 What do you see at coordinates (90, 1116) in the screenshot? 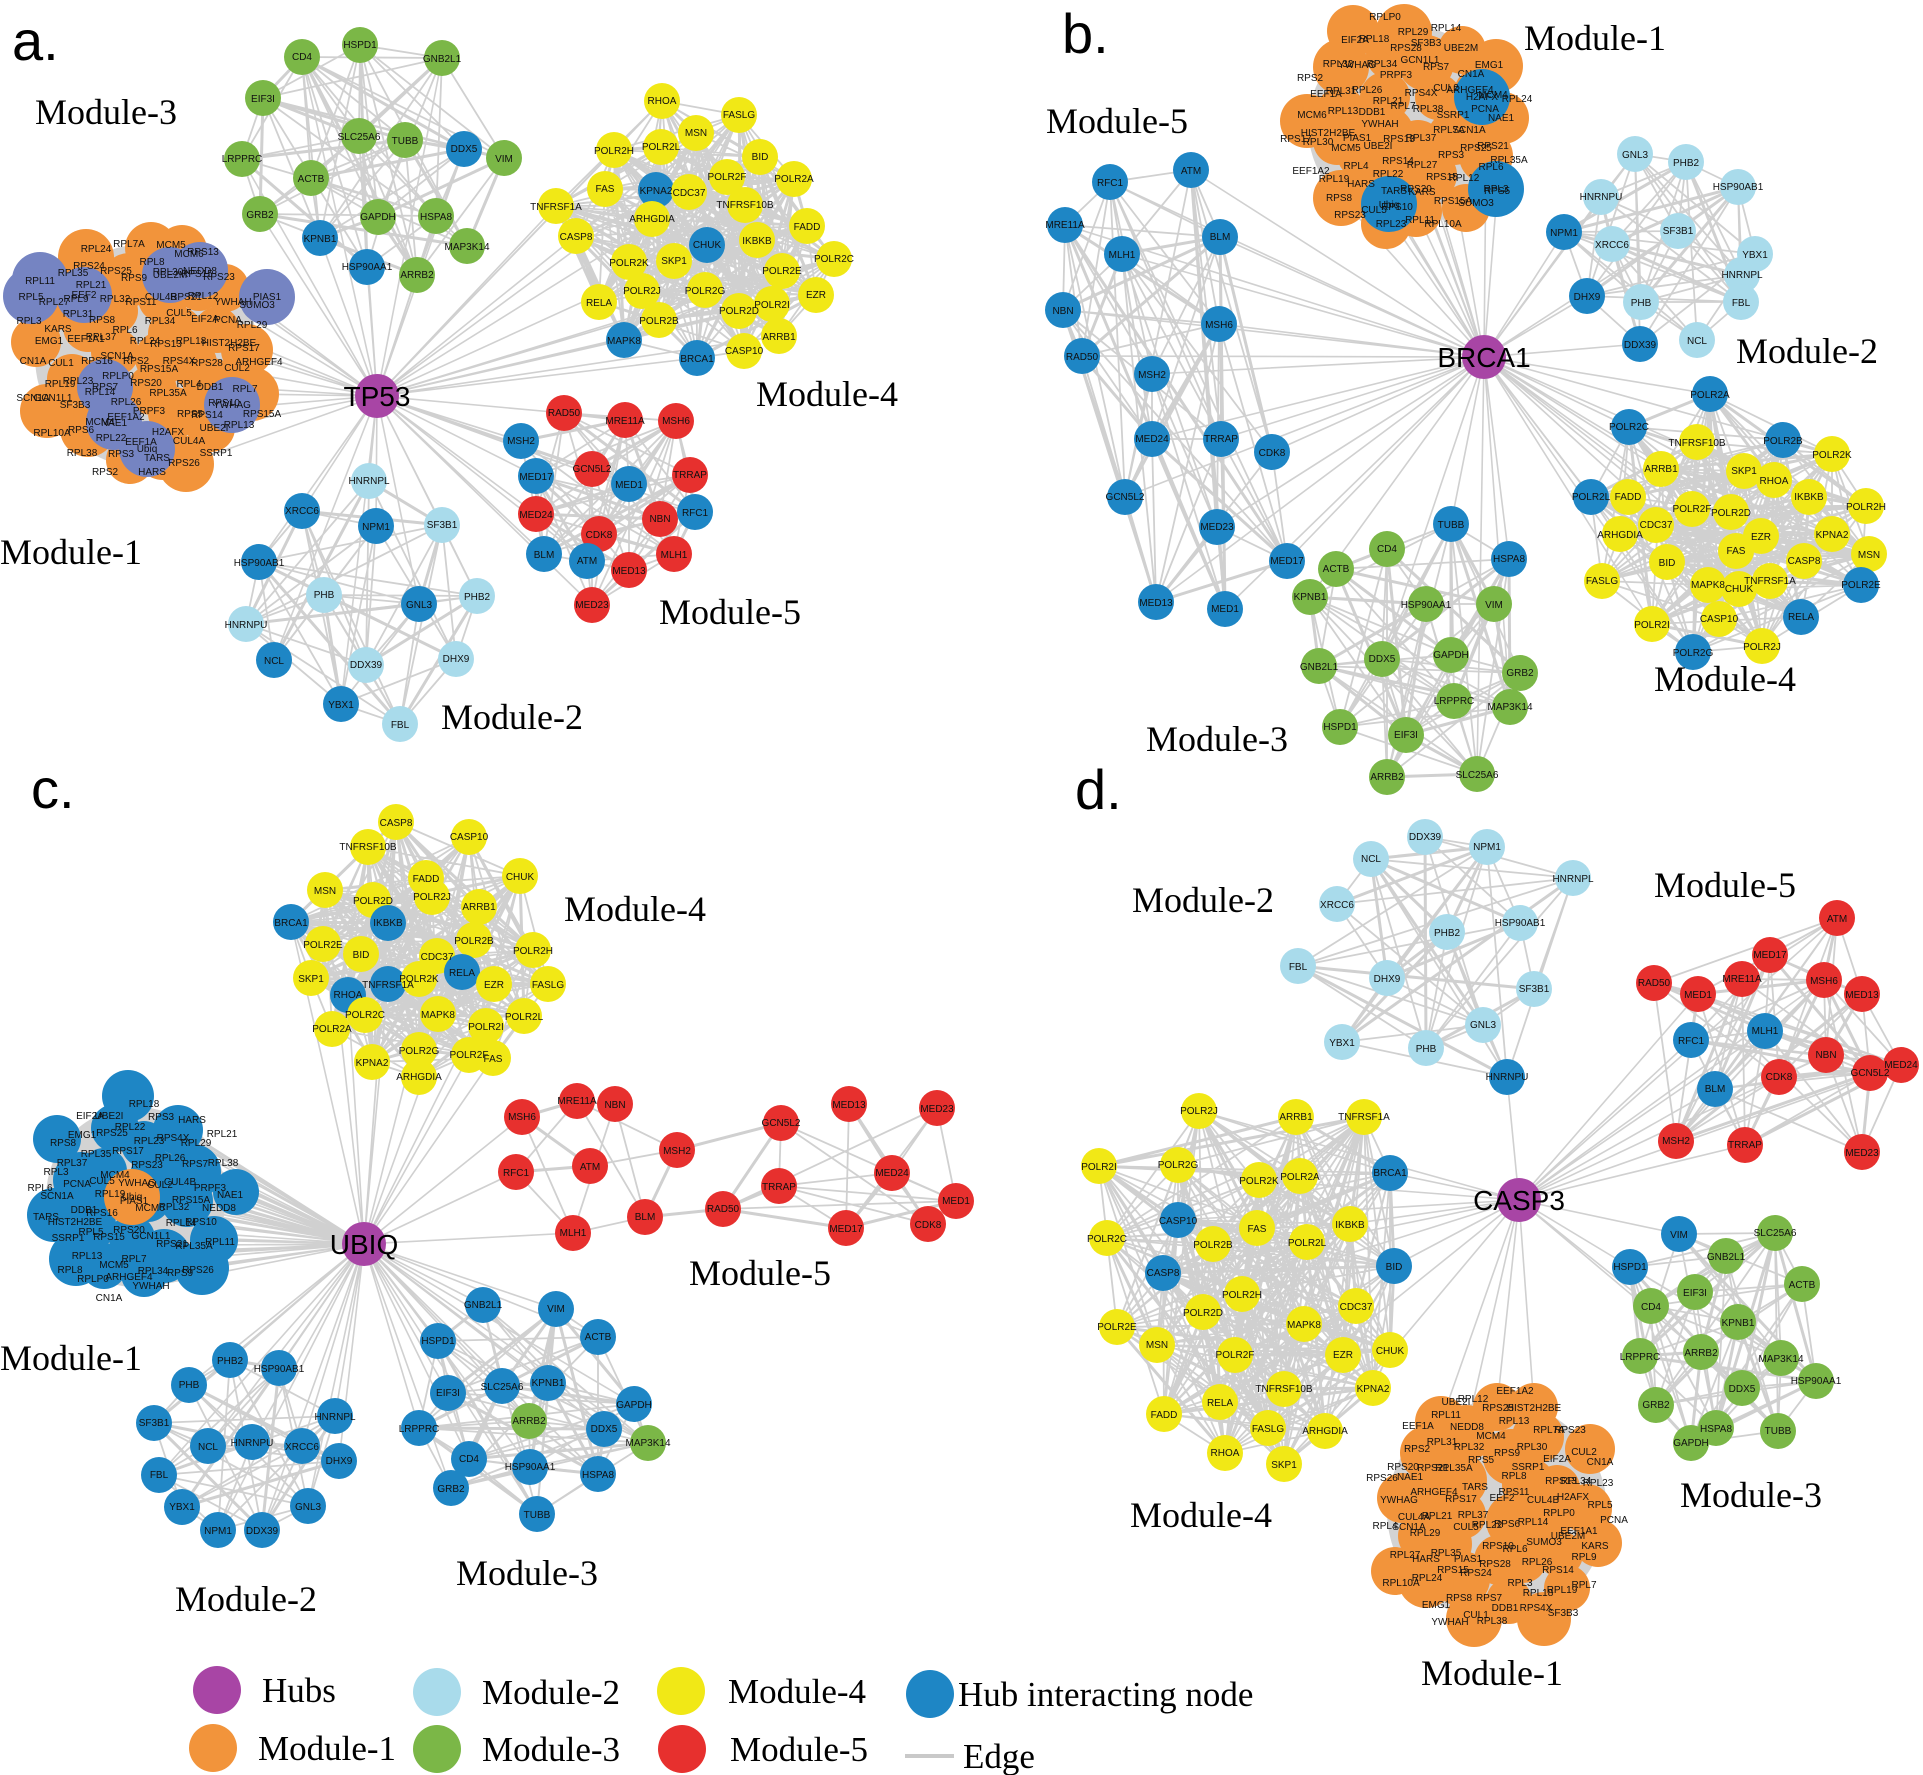
I see `svg-text: EIF2A` at bounding box center [90, 1116].